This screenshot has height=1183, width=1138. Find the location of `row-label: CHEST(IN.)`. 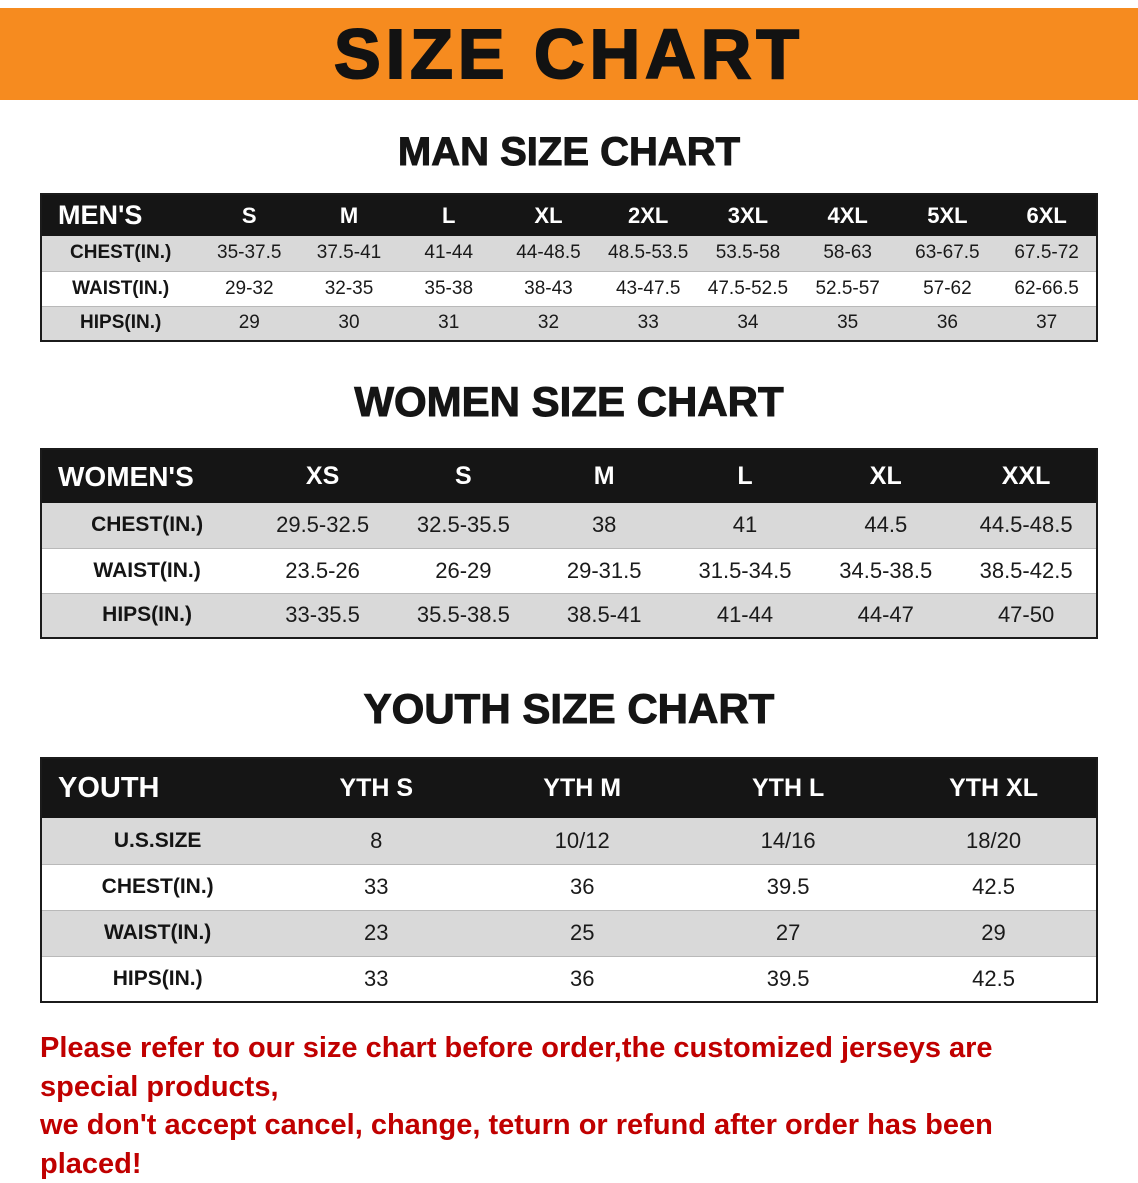

row-label: CHEST(IN.) is located at coordinates (157, 886).